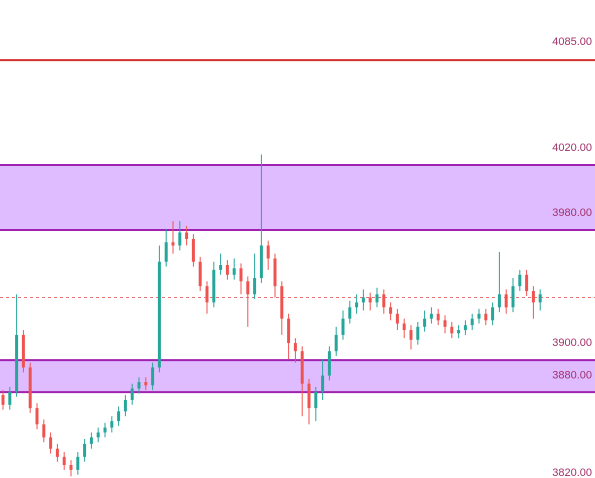 Image resolution: width=595 pixels, height=478 pixels. Describe the element at coordinates (572, 213) in the screenshot. I see `y-tick-label: 3980.00` at that location.